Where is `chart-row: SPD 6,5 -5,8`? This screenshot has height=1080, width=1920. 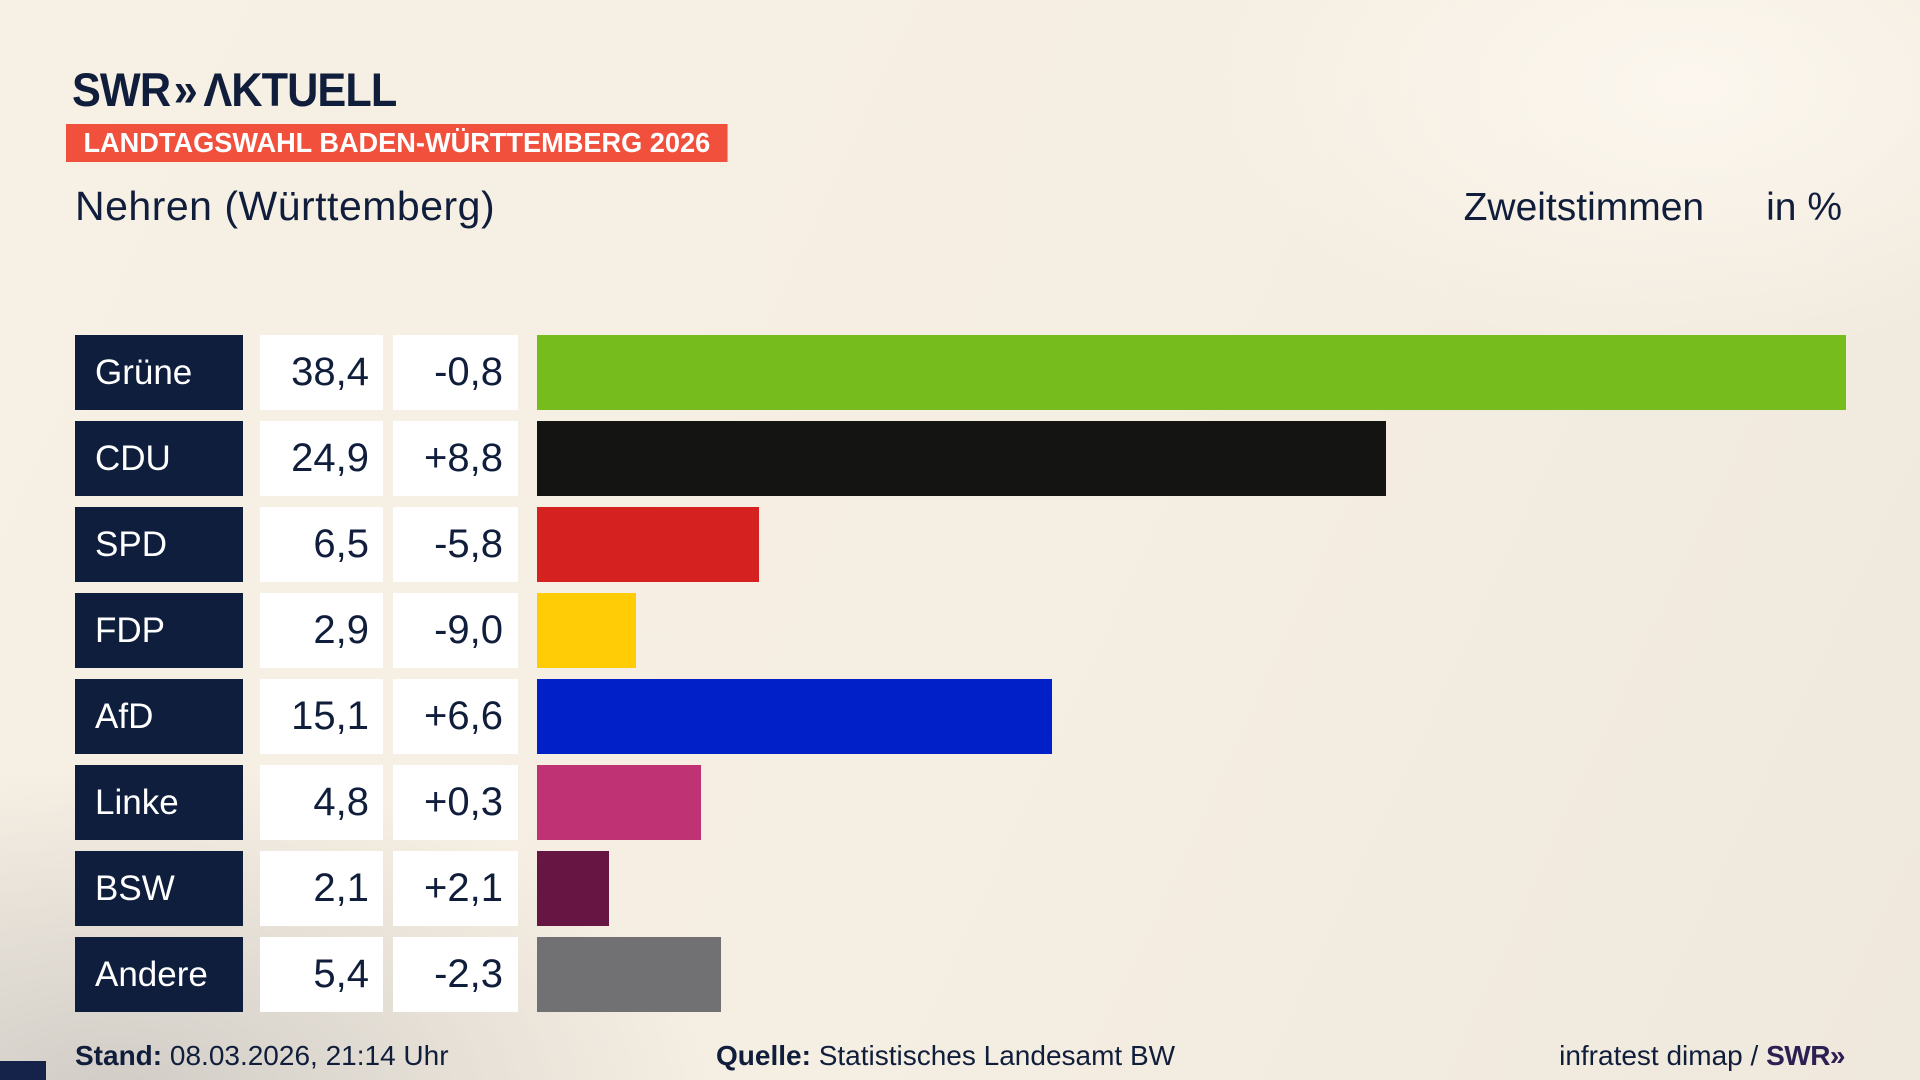
chart-row: SPD 6,5 -5,8 is located at coordinates (997, 544).